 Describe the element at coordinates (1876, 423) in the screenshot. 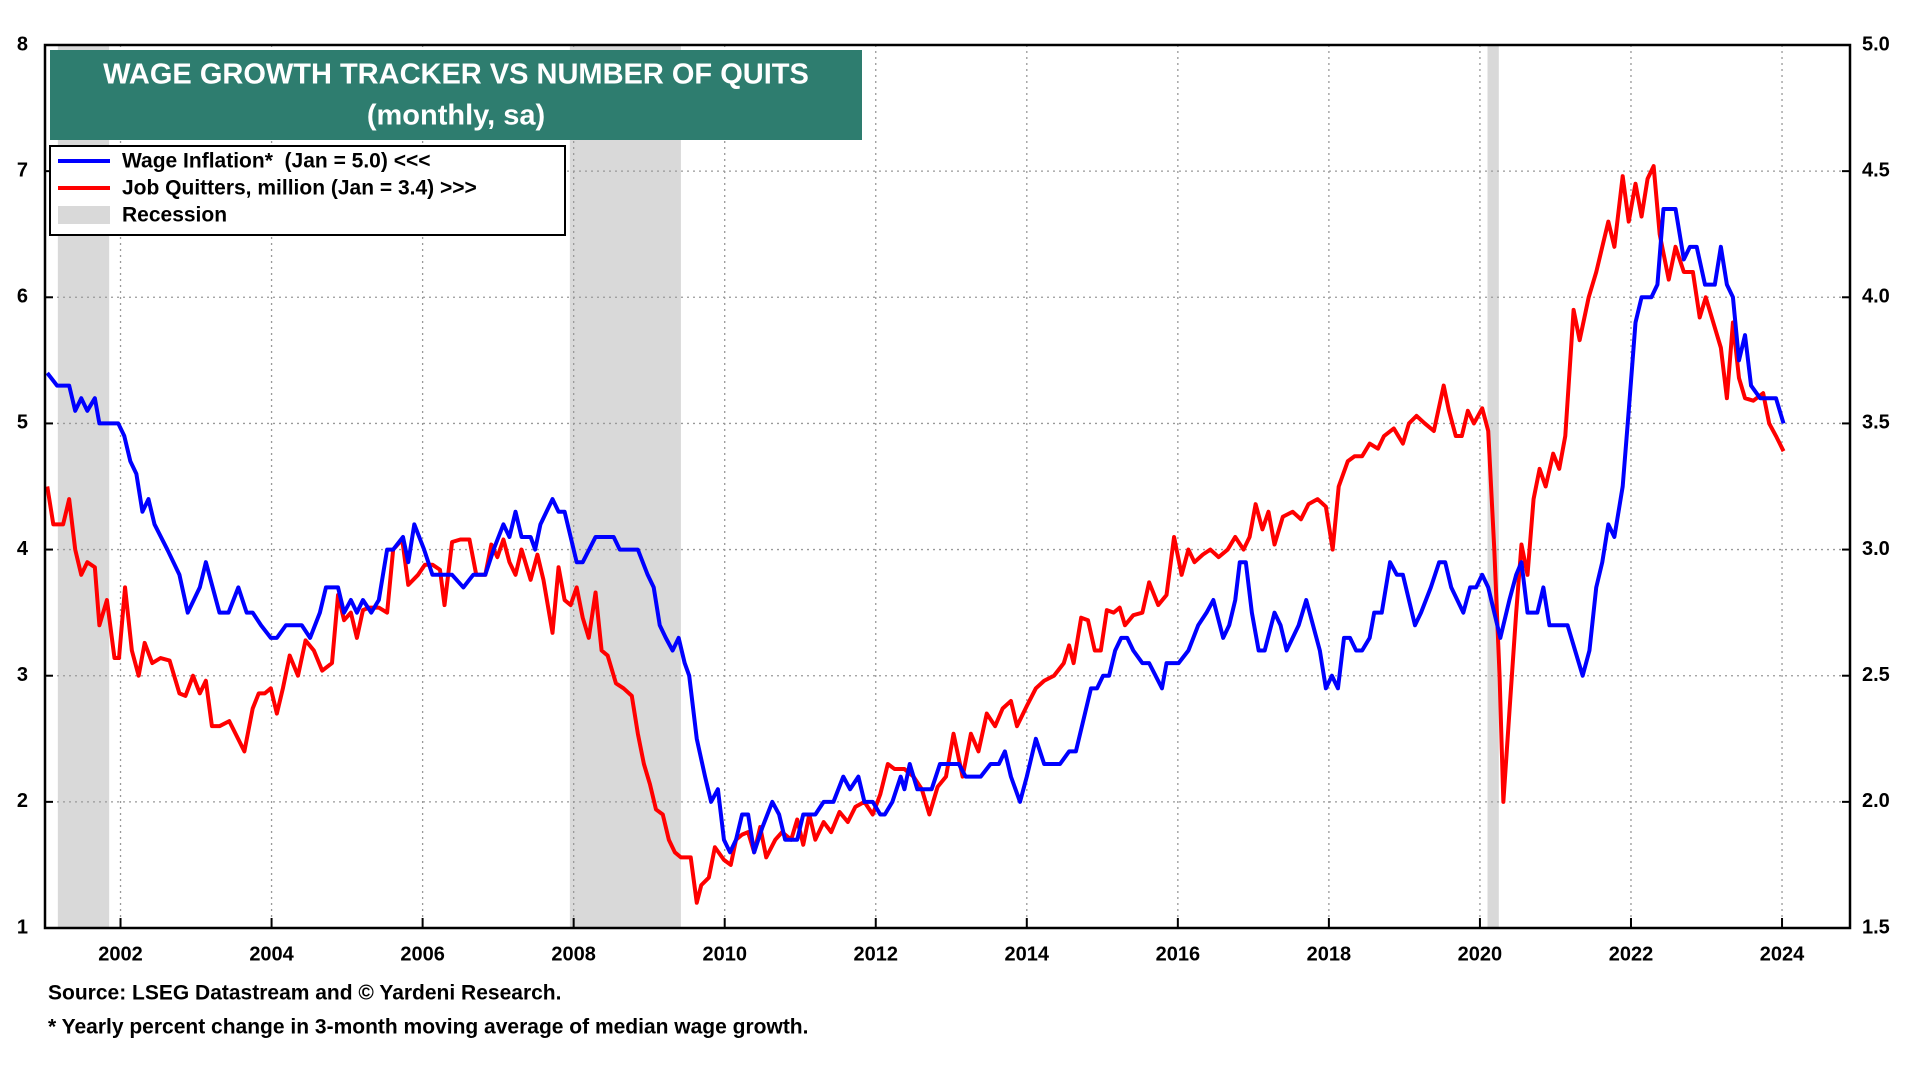

I see `y2-tick-label: 3.5` at that location.